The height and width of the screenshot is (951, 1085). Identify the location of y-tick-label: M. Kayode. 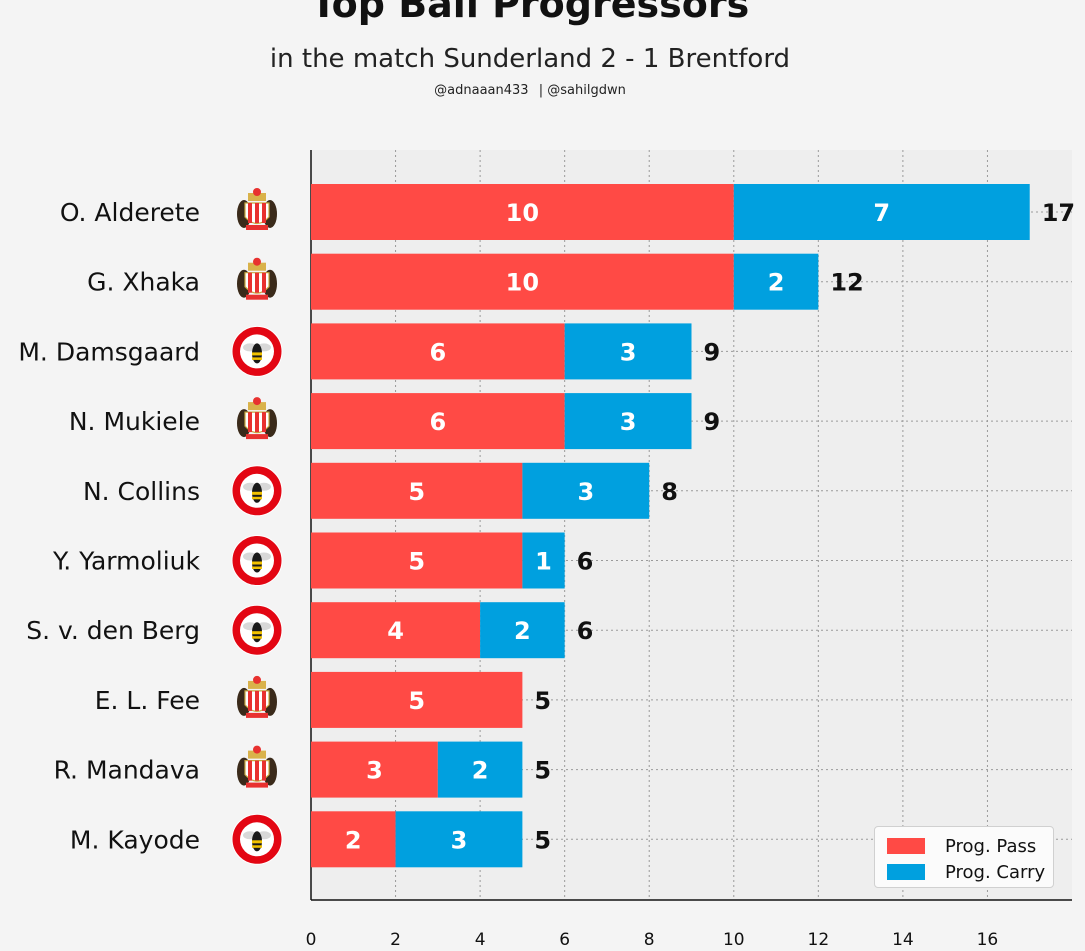
(135, 839).